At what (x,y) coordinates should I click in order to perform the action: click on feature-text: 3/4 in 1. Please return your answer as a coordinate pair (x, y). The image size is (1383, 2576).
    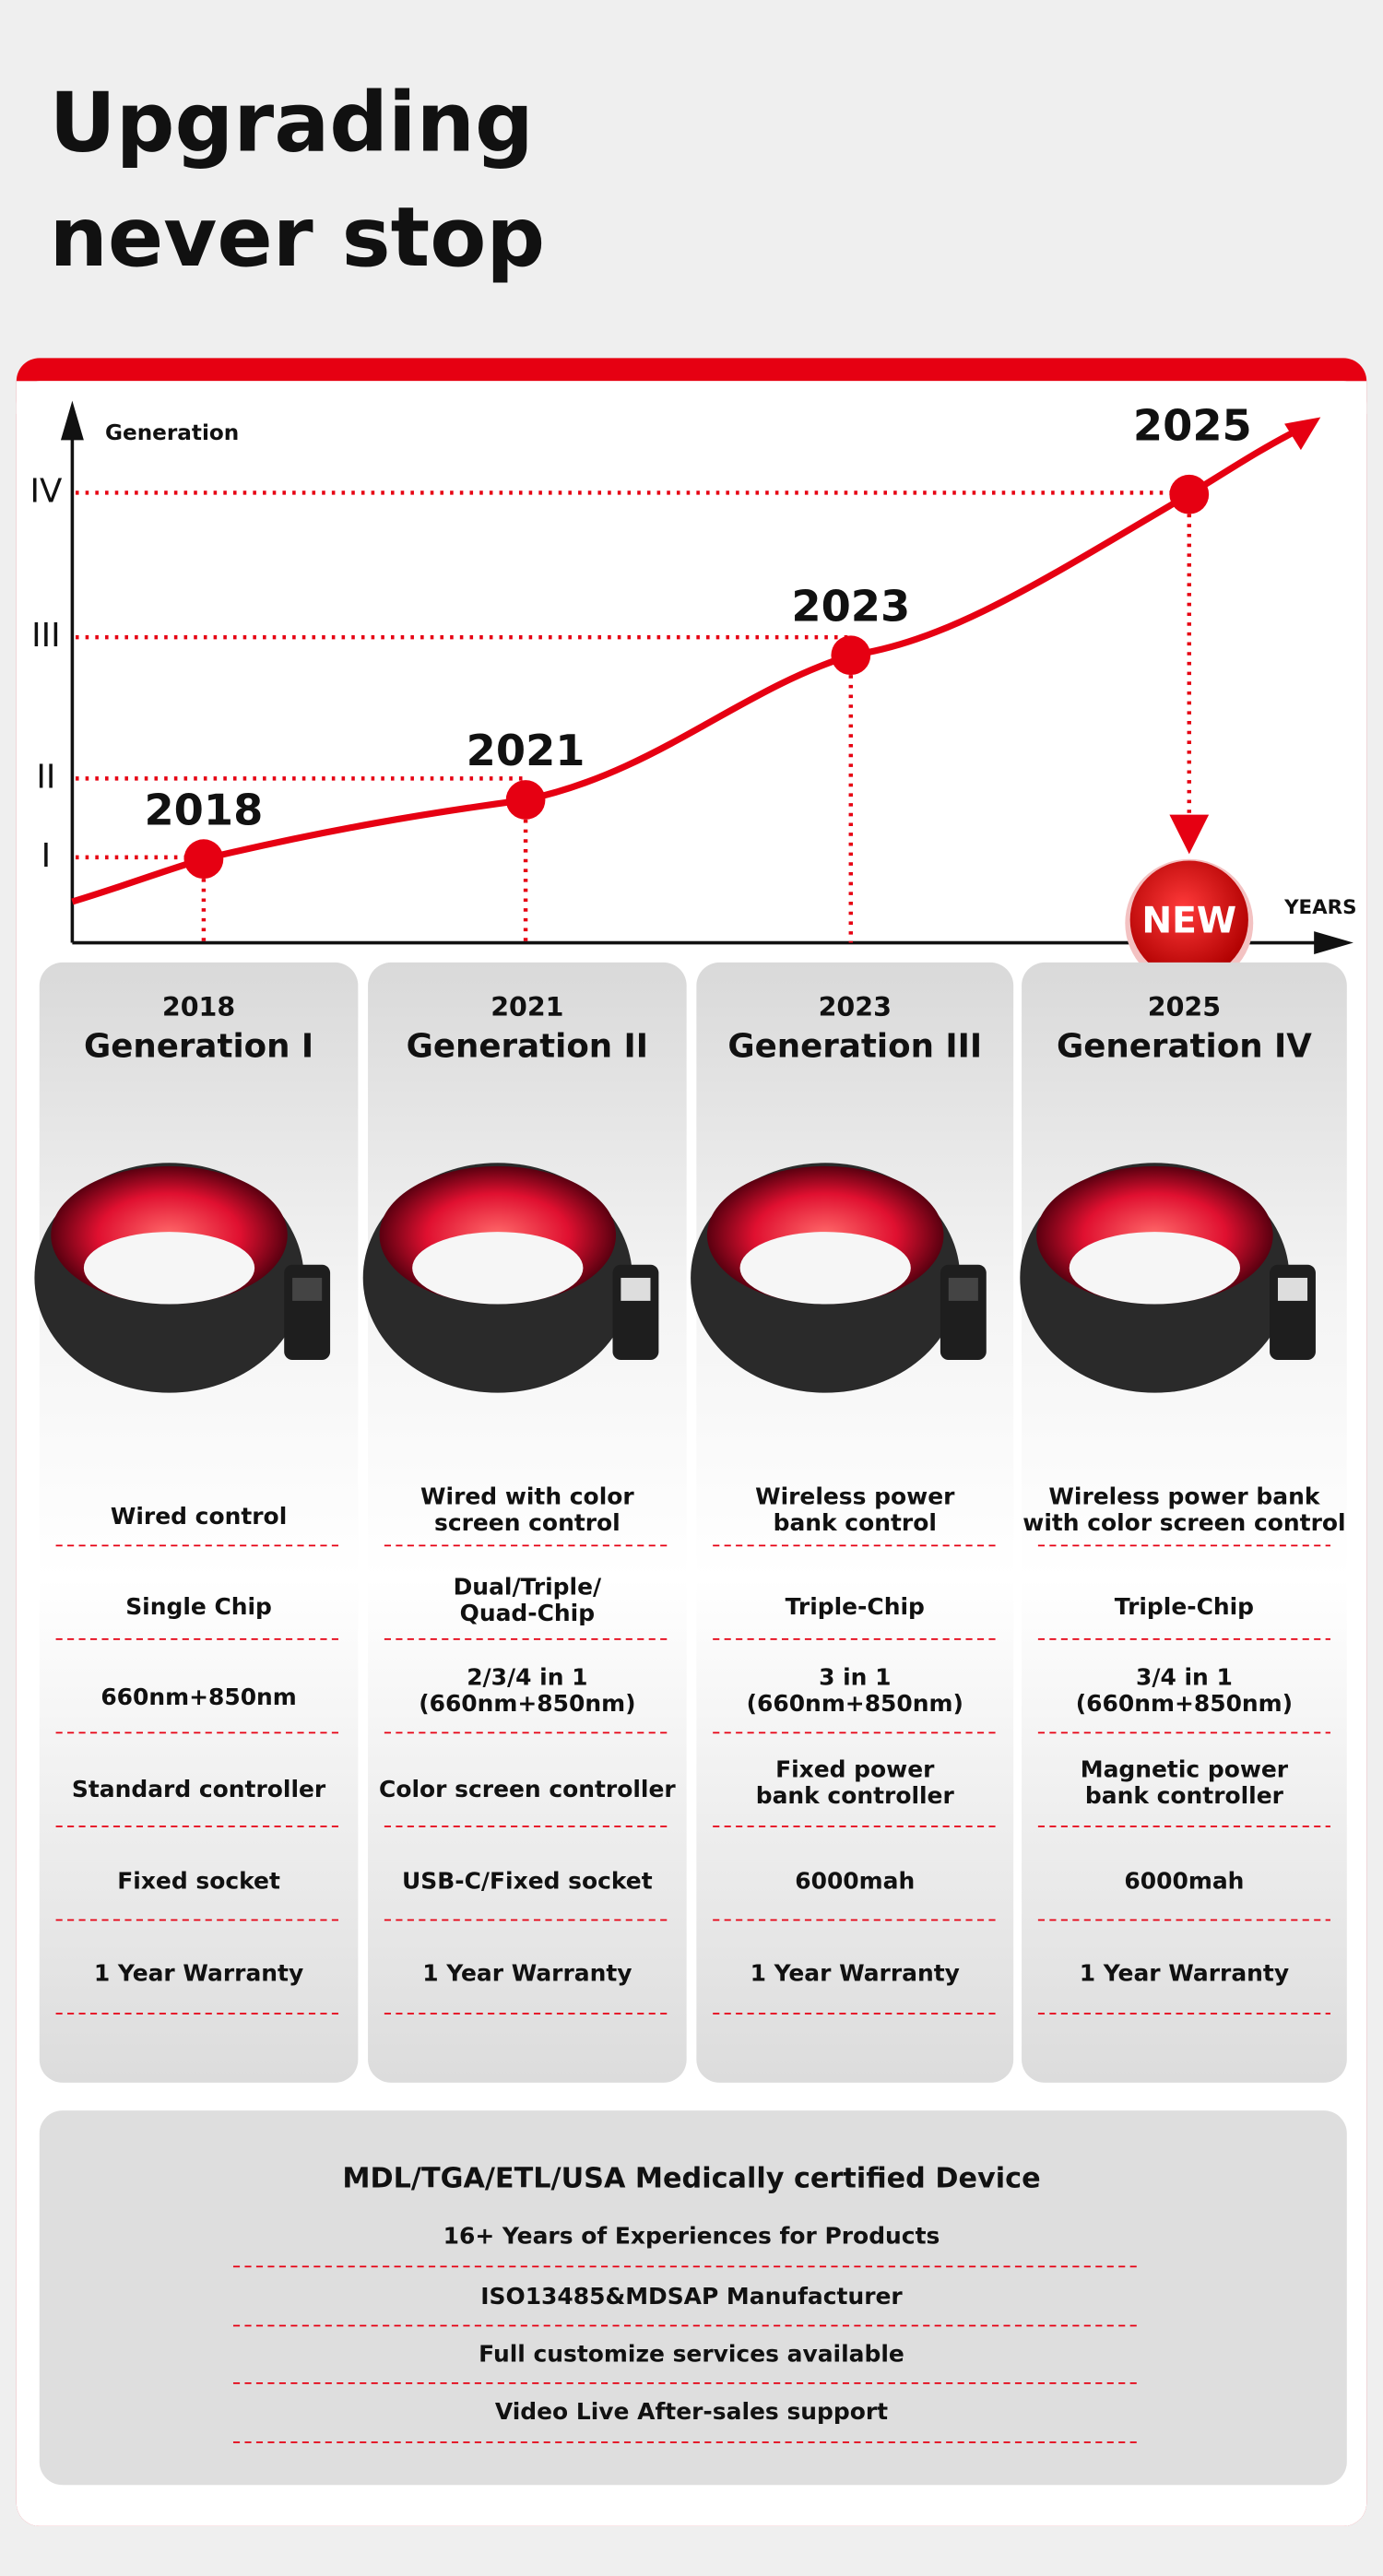
    Looking at the image, I should click on (1185, 1677).